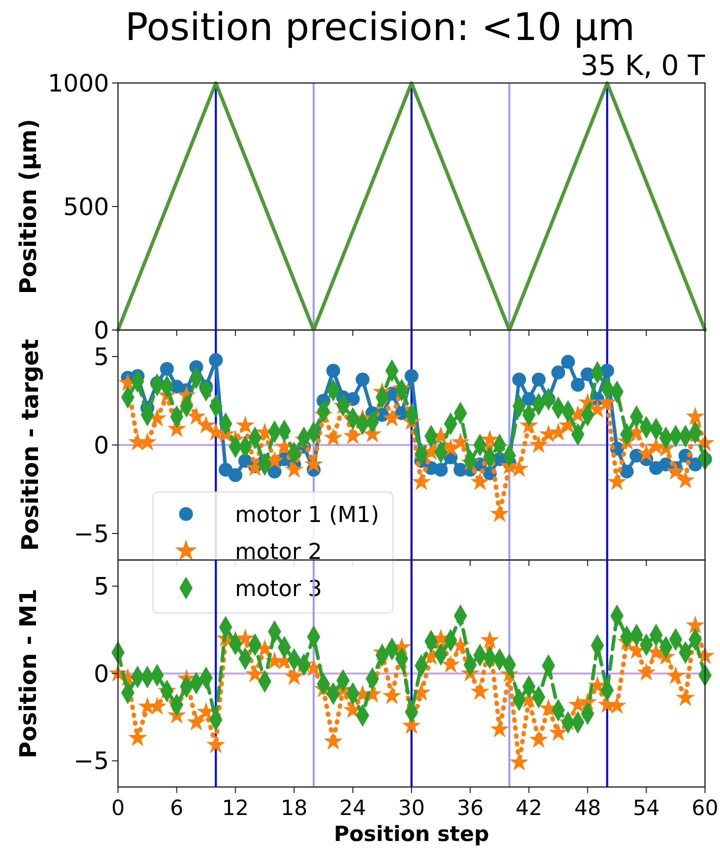 This screenshot has height=850, width=720. What do you see at coordinates (352, 808) in the screenshot?
I see `x-tick-label: 24` at bounding box center [352, 808].